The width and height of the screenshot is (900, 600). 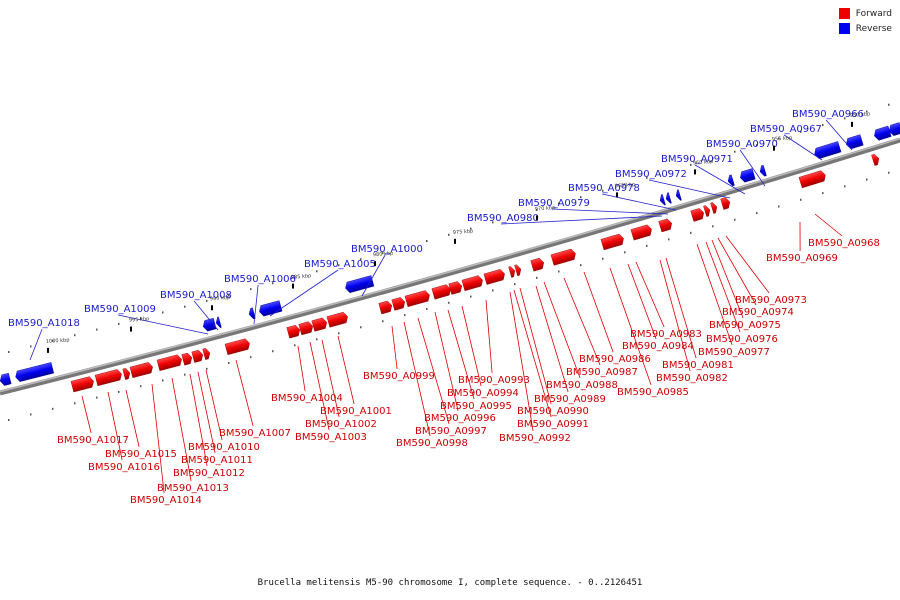 I want to click on tick-mark-995-kbp, so click(x=131, y=329).